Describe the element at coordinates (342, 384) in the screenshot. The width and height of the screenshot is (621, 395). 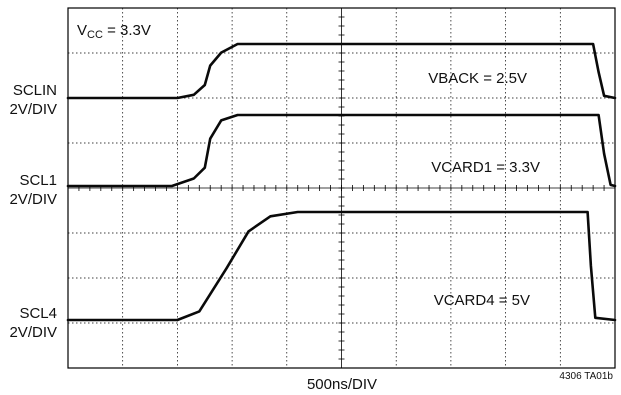
I see `x-axis-label: 500ns/DIV` at that location.